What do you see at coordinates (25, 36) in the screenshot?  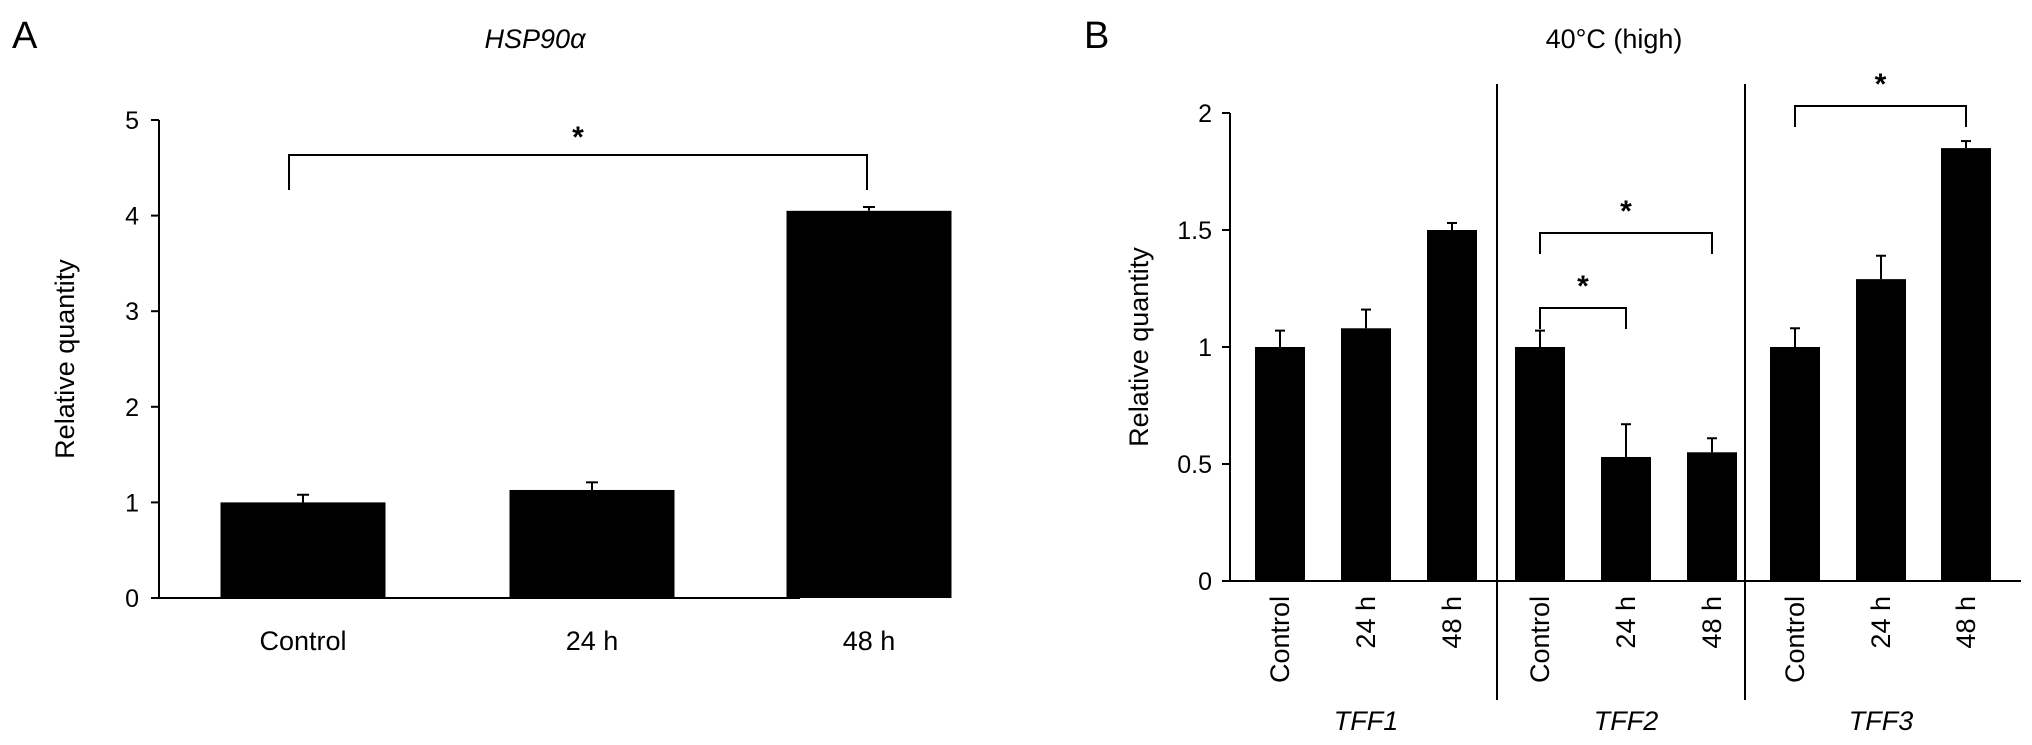 I see `panel-a-letter: A` at bounding box center [25, 36].